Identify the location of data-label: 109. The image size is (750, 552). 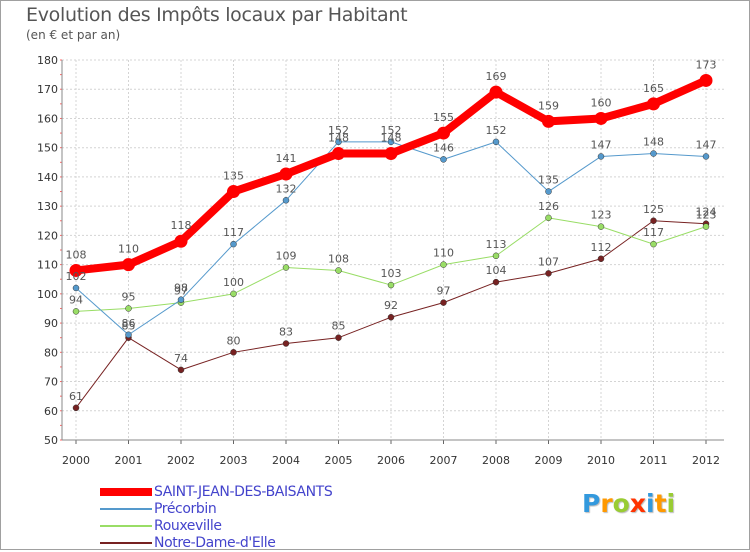
(286, 256).